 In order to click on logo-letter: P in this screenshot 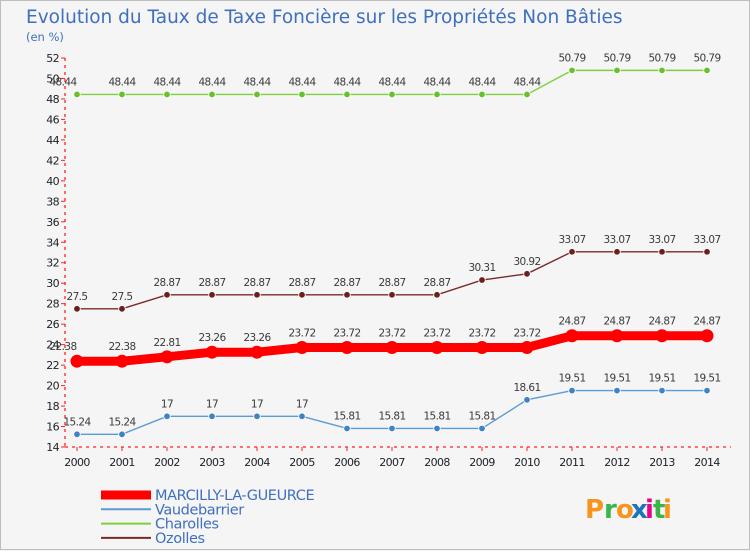, I will do `click(595, 510)`.